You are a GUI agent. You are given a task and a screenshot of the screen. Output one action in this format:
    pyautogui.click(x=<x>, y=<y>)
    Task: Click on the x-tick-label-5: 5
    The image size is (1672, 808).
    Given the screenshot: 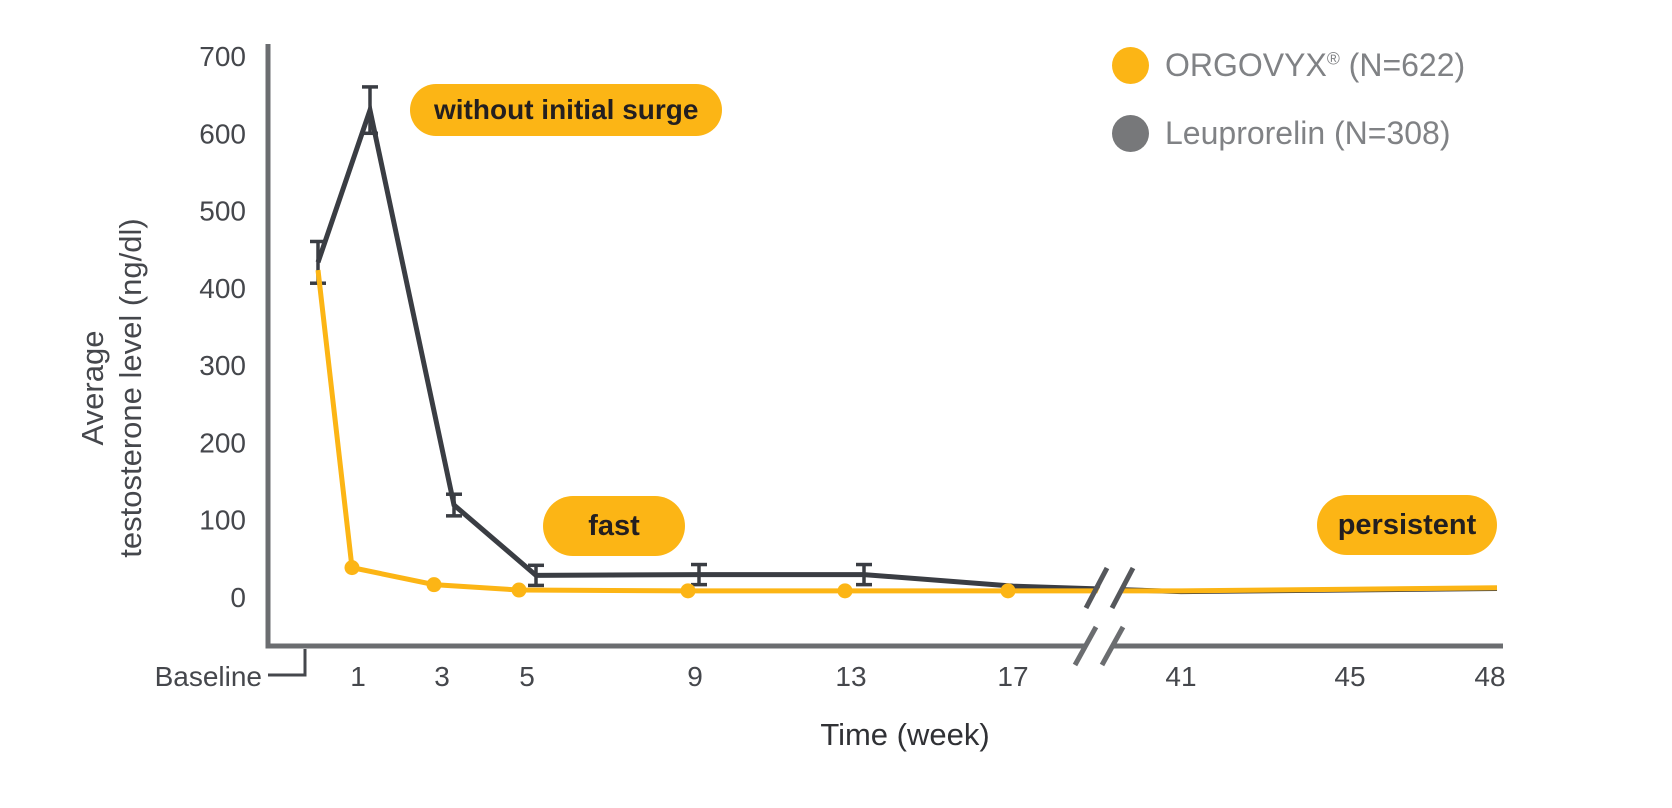 What is the action you would take?
    pyautogui.click(x=527, y=676)
    